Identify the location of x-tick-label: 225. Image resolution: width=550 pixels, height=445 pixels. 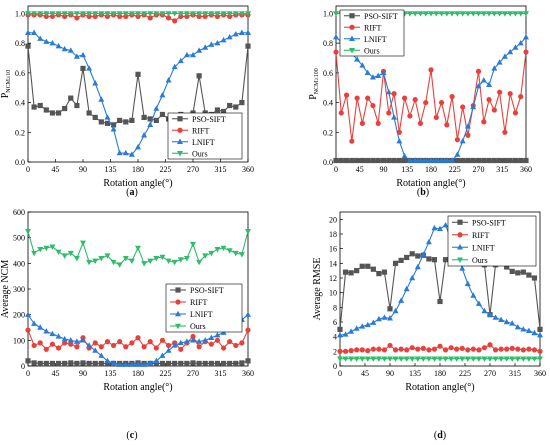
(465, 373).